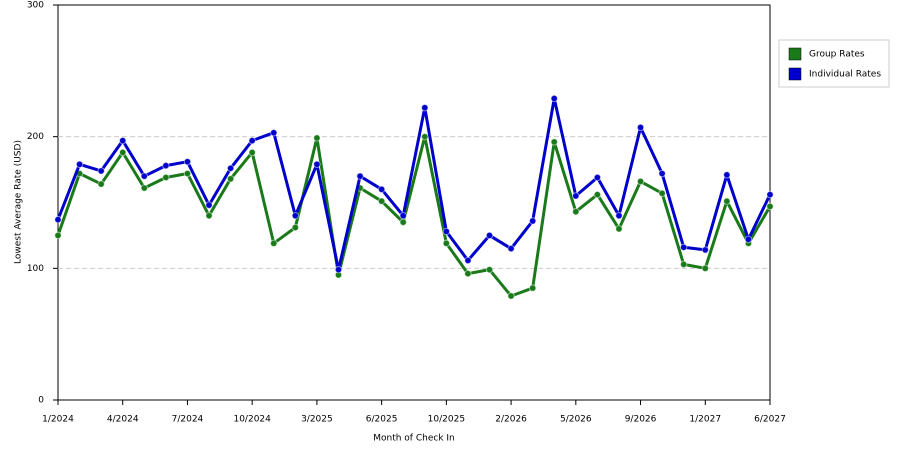 The image size is (900, 450). Describe the element at coordinates (845, 75) in the screenshot. I see `legend-label: Individual Rates` at that location.